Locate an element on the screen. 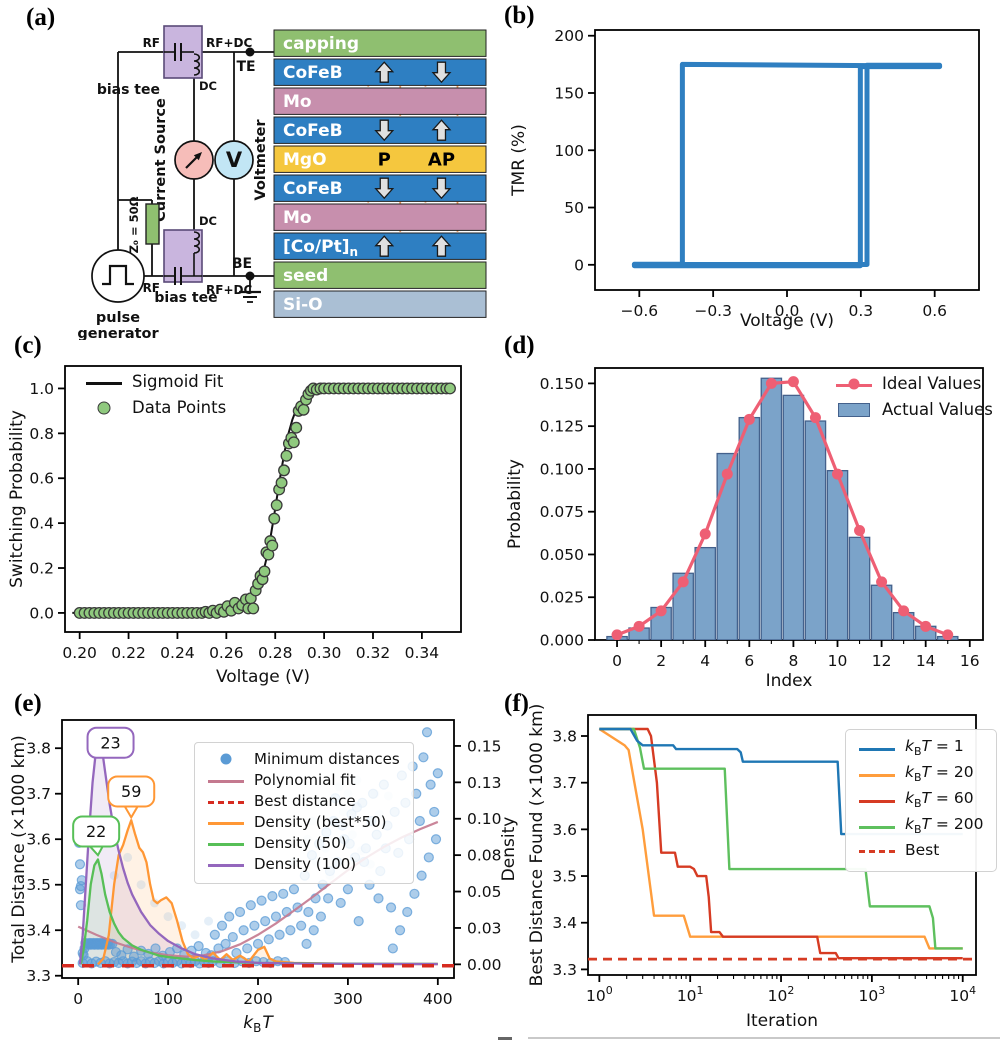  legend-swatch-line-marker is located at coordinates (854, 384).